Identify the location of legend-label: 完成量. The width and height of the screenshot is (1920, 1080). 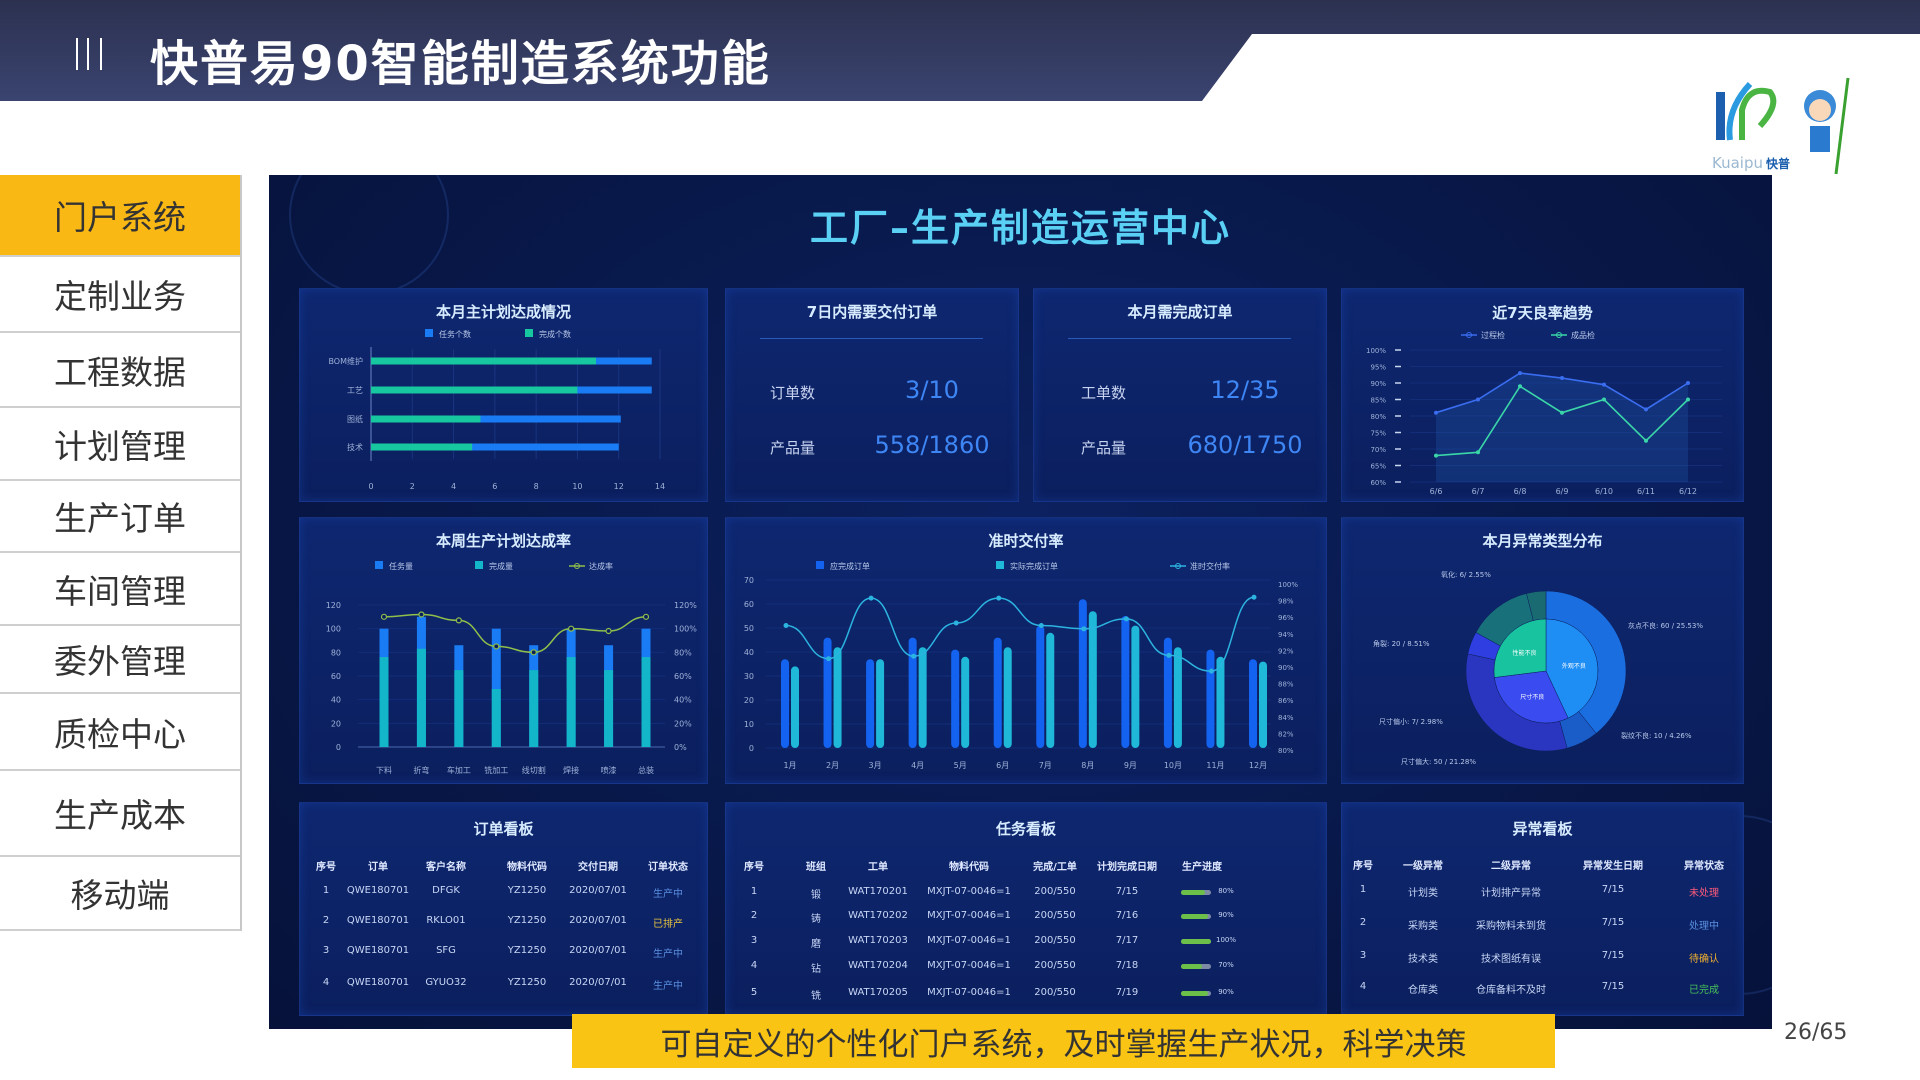
(501, 566).